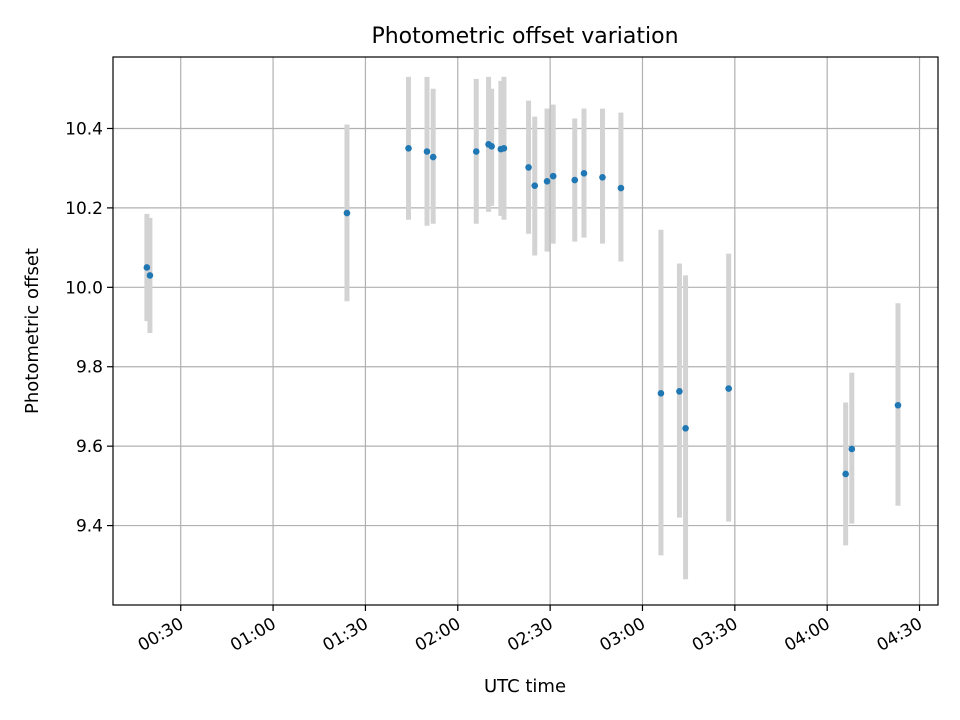 This screenshot has width=960, height=720. What do you see at coordinates (84, 129) in the screenshot?
I see `y-tick-label: 10.4` at bounding box center [84, 129].